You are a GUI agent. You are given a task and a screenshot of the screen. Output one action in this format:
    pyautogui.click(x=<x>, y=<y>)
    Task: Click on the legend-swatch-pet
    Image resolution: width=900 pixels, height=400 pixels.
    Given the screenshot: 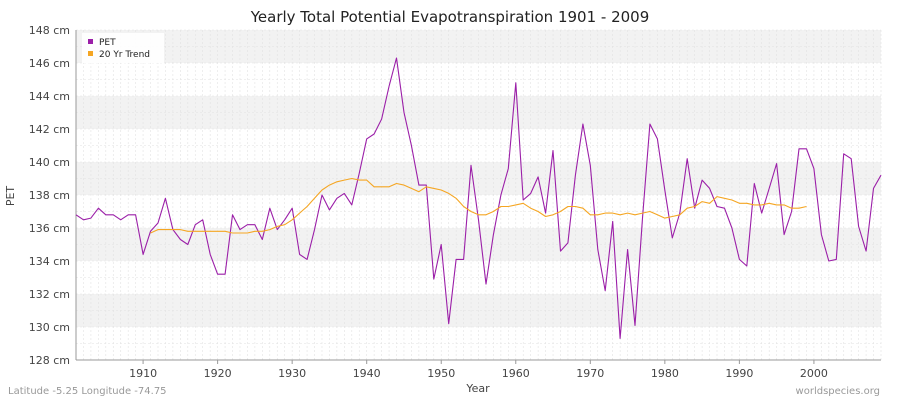 What is the action you would take?
    pyautogui.click(x=90, y=41)
    